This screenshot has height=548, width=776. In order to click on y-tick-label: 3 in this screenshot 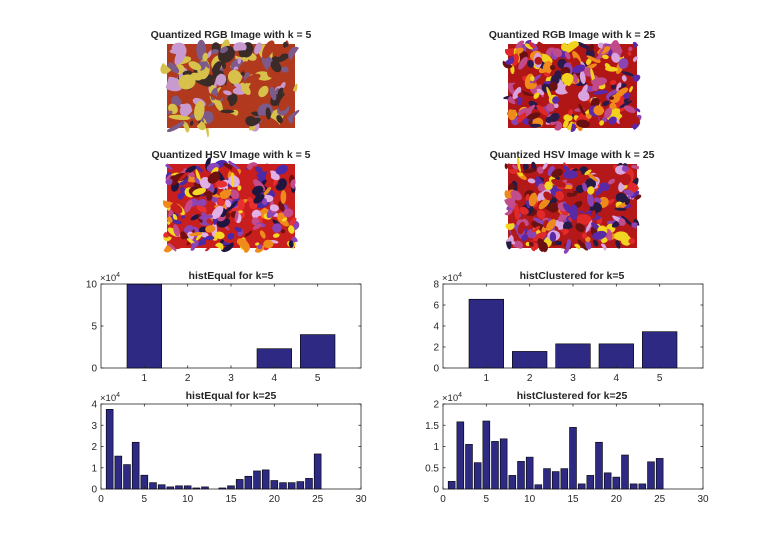, I will do `click(94, 426)`.